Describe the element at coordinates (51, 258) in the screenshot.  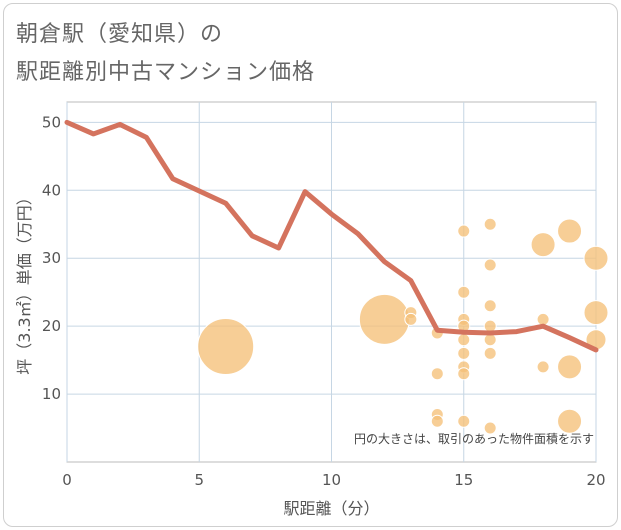
I see `y-tick-label: 30` at that location.